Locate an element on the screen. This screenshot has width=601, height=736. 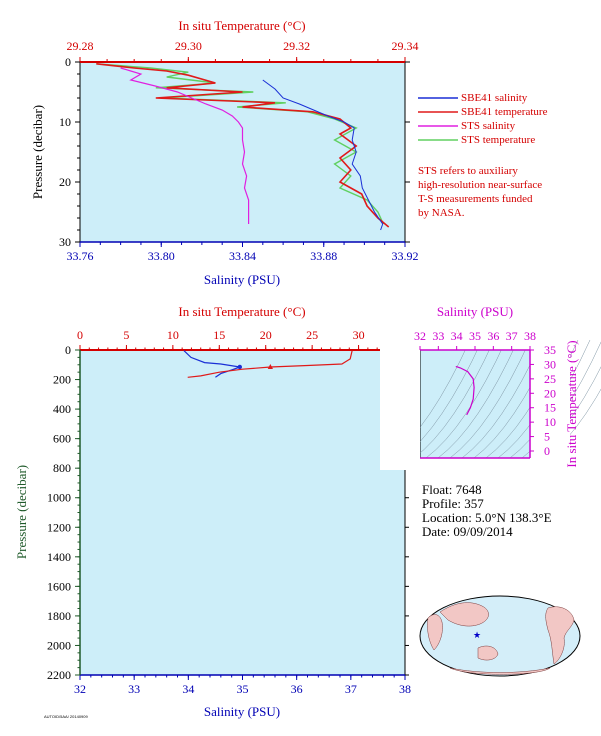
ts-temperature-tick-label: 15 is located at coordinates (550, 408).